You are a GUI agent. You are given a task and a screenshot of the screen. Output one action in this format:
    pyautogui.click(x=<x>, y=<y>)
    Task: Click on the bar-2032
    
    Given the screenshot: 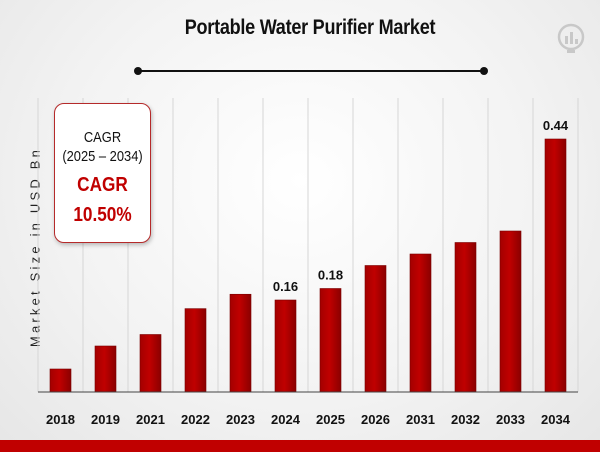 What is the action you would take?
    pyautogui.click(x=465, y=317)
    